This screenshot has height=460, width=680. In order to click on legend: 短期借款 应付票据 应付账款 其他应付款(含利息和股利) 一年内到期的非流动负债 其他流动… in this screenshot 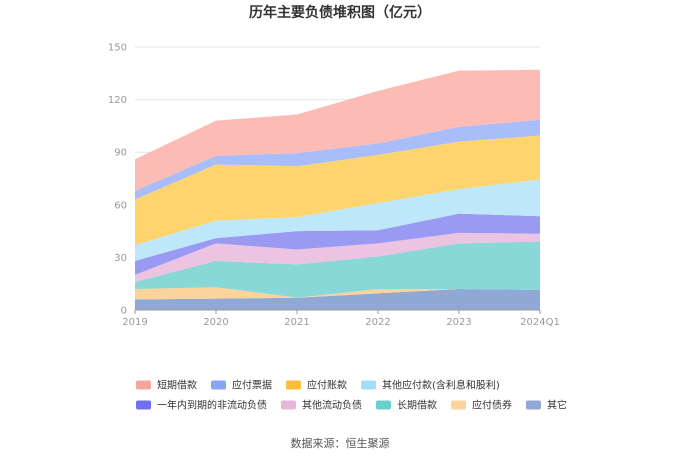, I will do `click(351, 395)`.